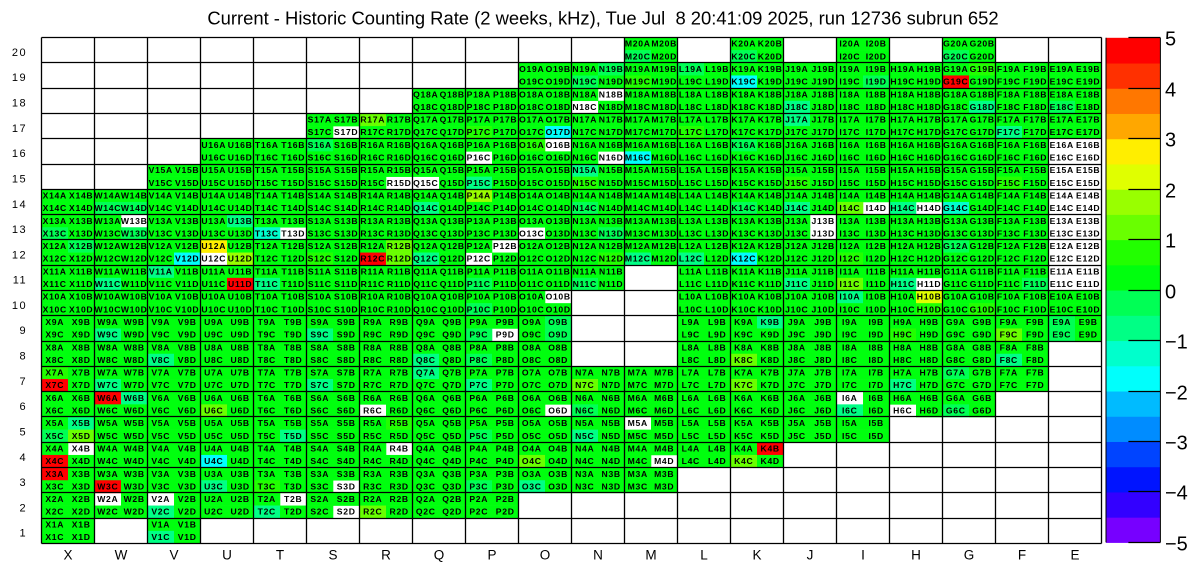 Image resolution: width=1196 pixels, height=577 pixels. I want to click on svg-text: G18C, so click(955, 107).